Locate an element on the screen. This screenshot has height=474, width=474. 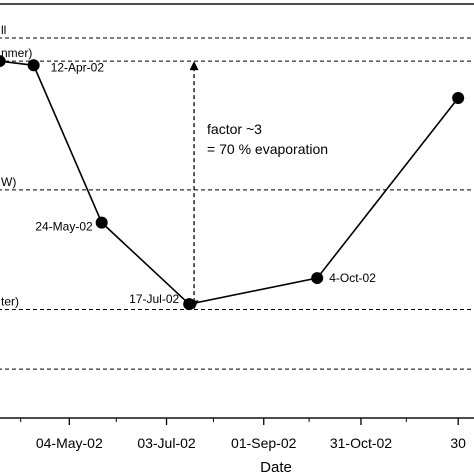
x-axis-label: Date is located at coordinates (276, 466).